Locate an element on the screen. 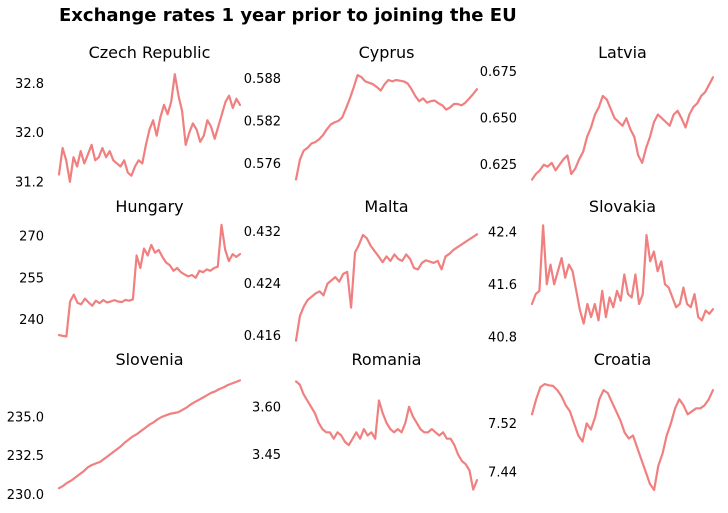 The image size is (728, 513). panel-title: Hungary is located at coordinates (149, 206).